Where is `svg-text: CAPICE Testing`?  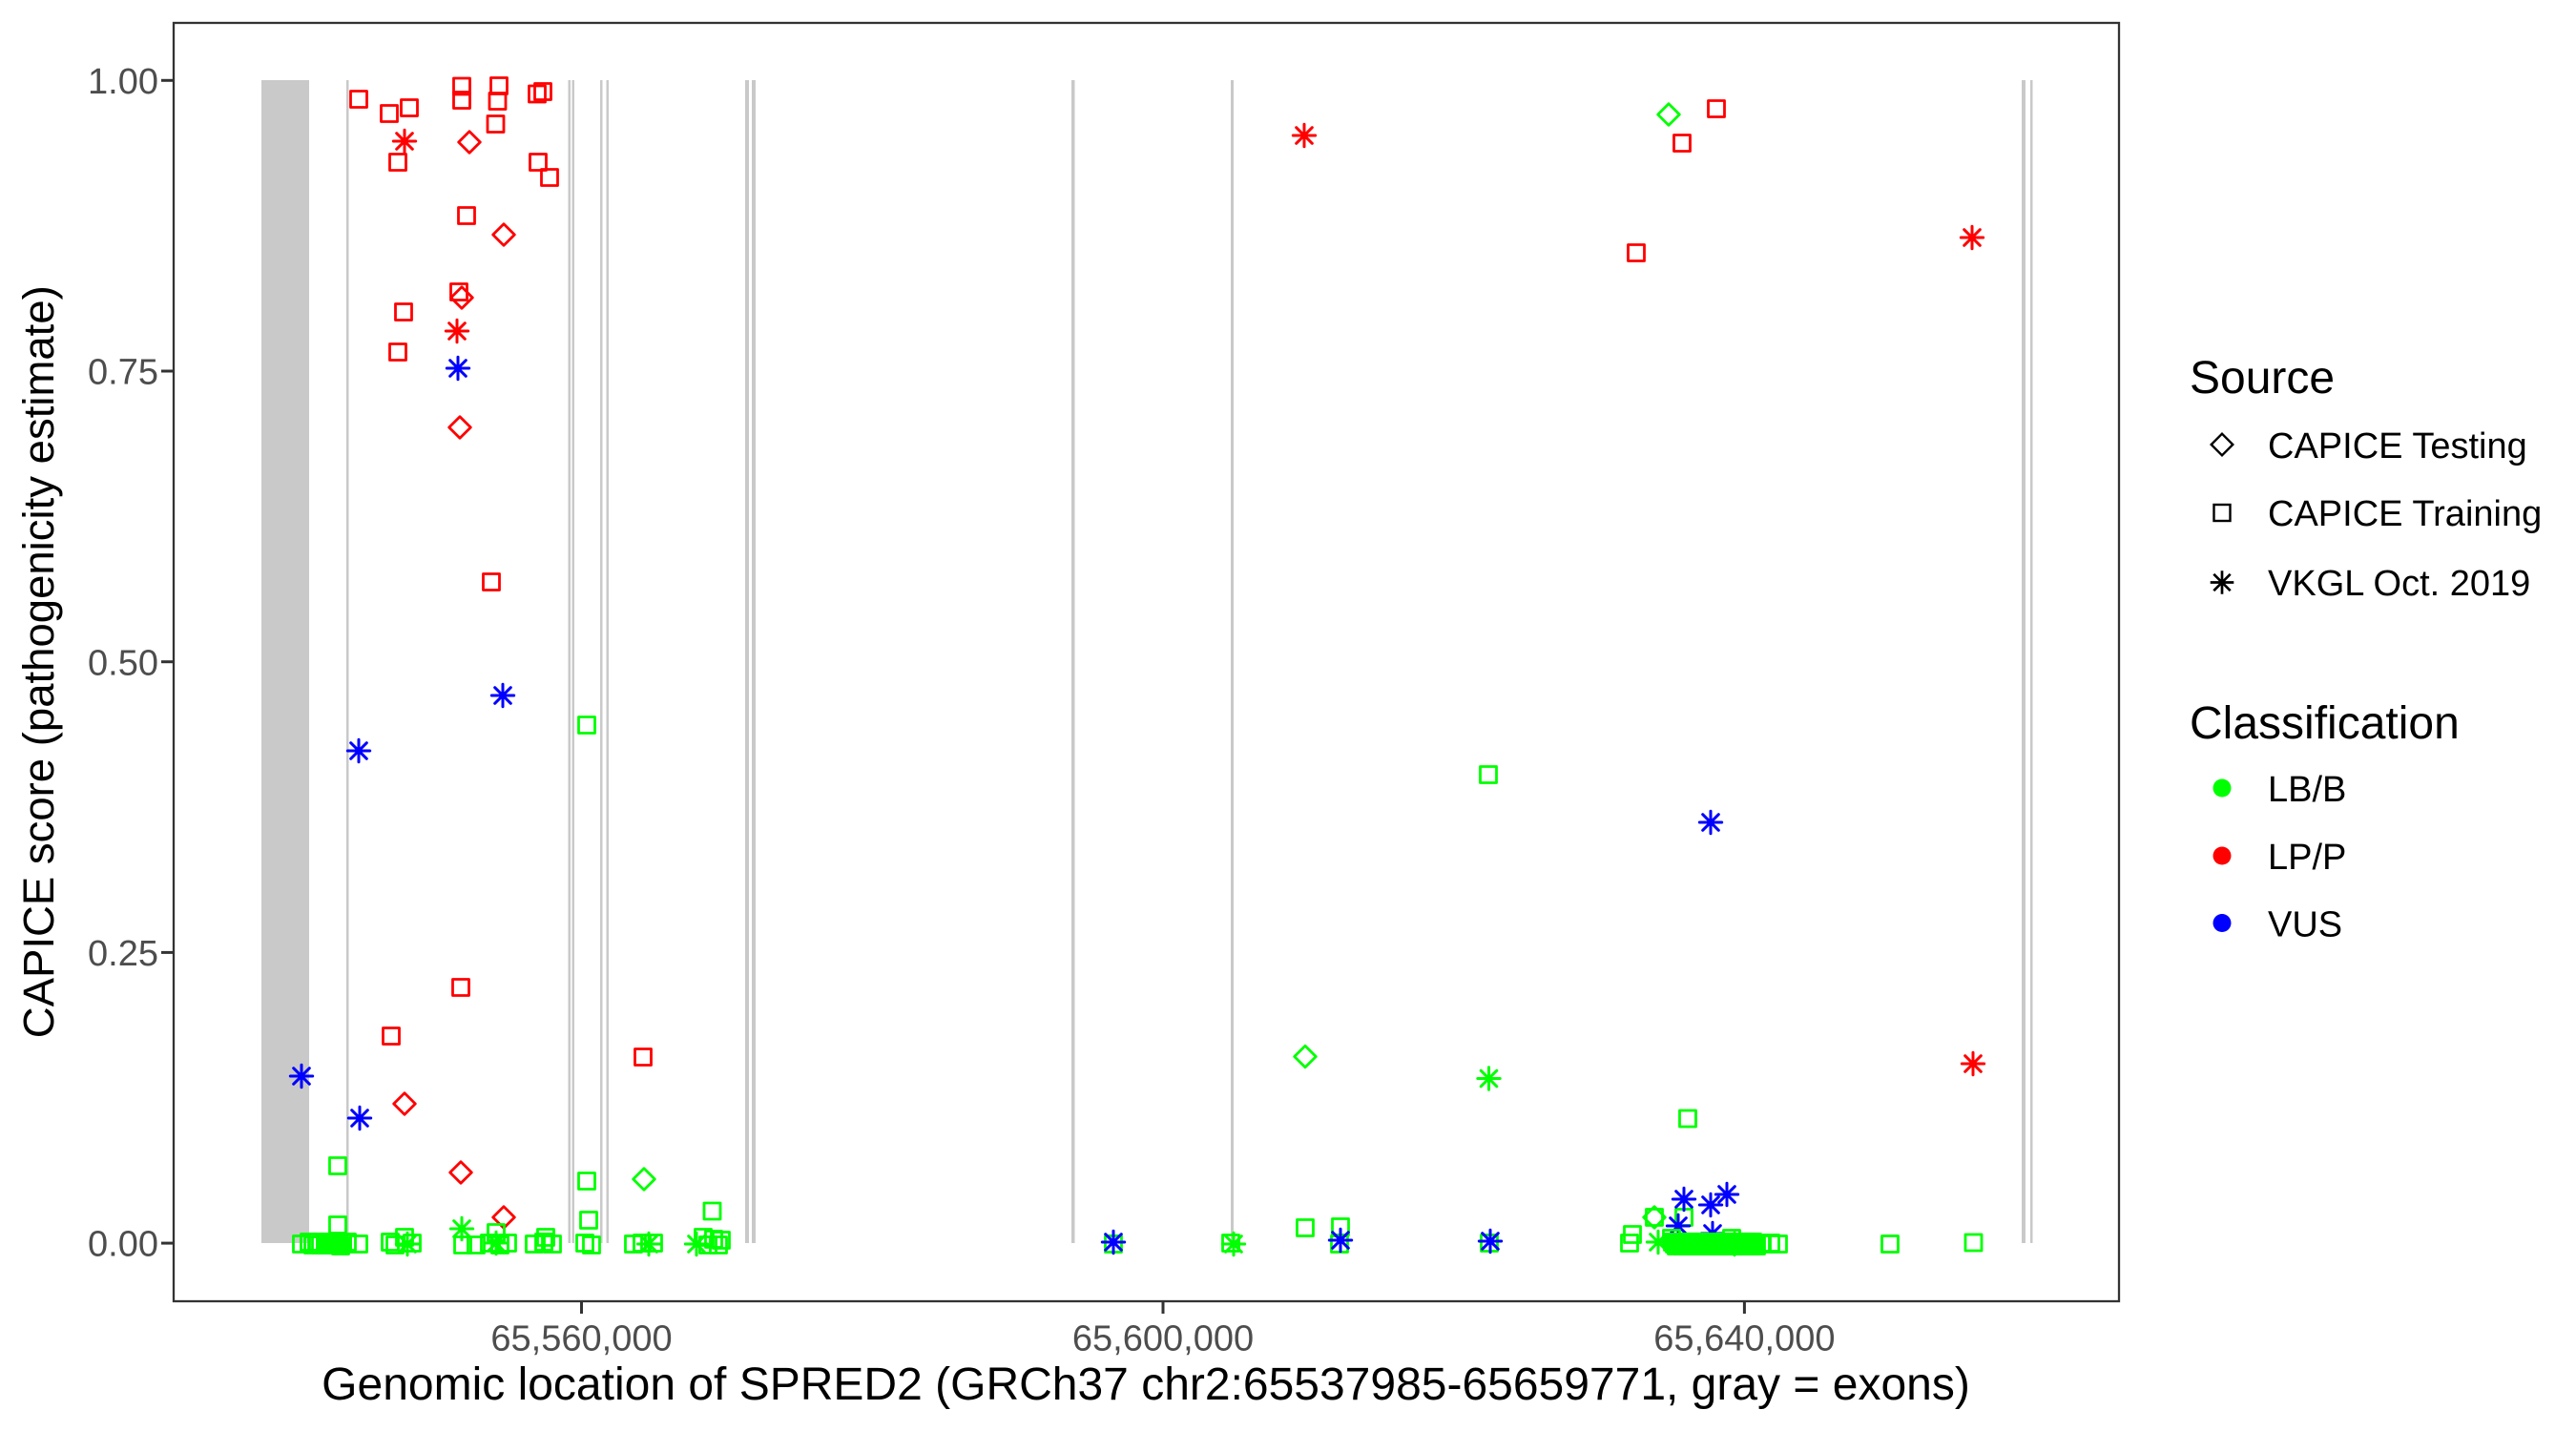
svg-text: CAPICE Testing is located at coordinates (2397, 446).